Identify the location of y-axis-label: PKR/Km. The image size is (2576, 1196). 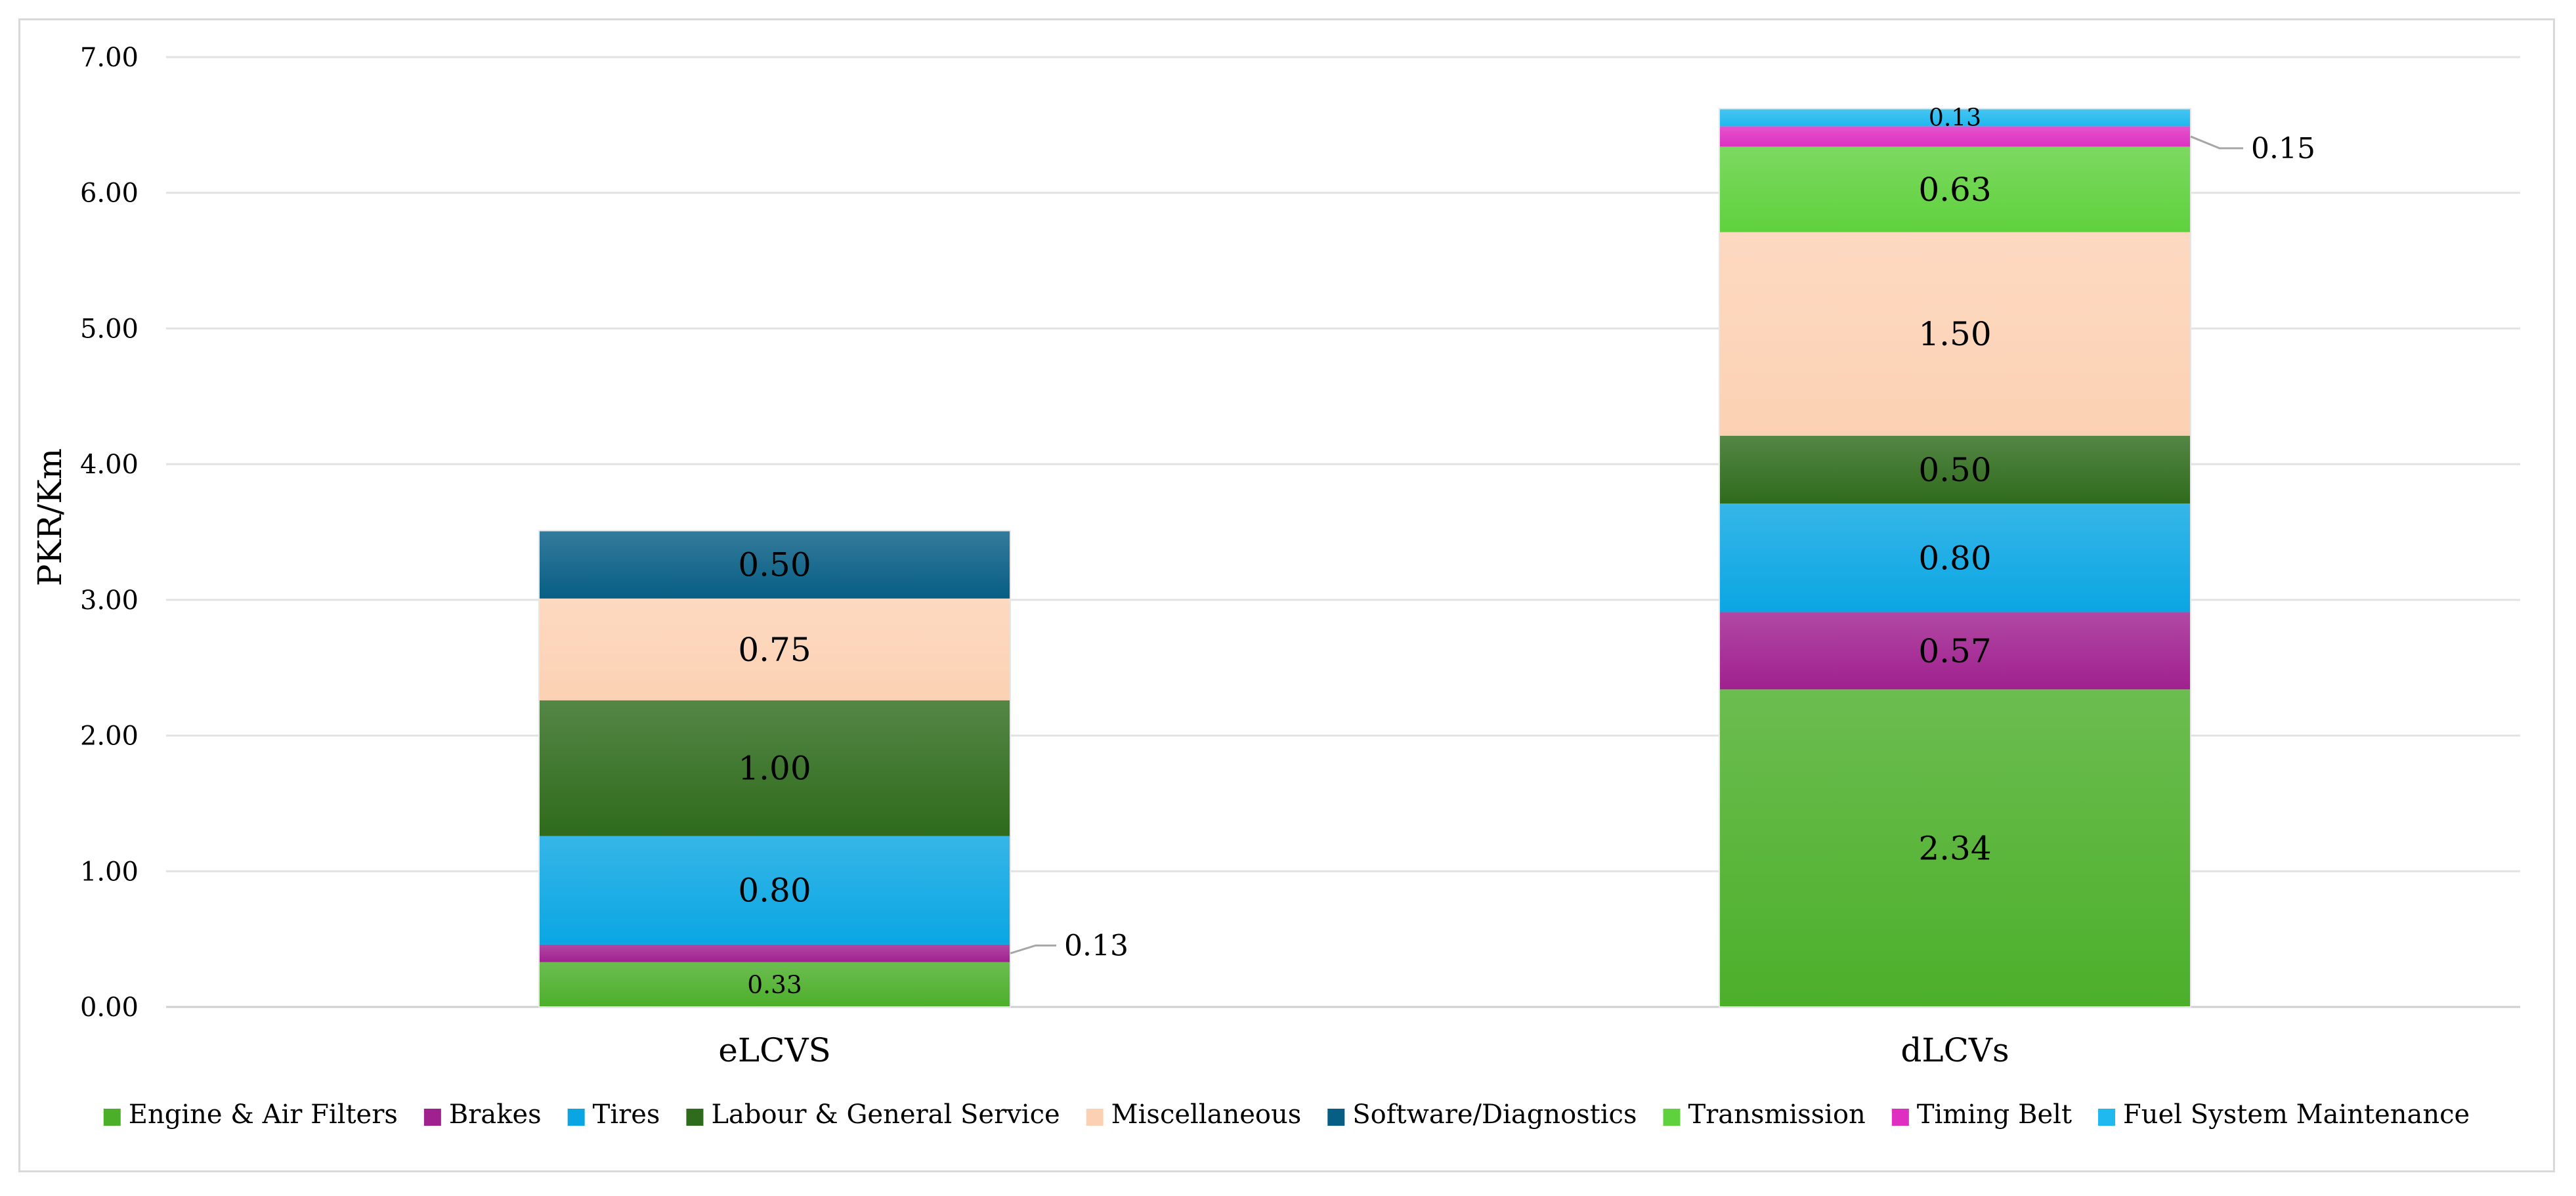
(50, 517).